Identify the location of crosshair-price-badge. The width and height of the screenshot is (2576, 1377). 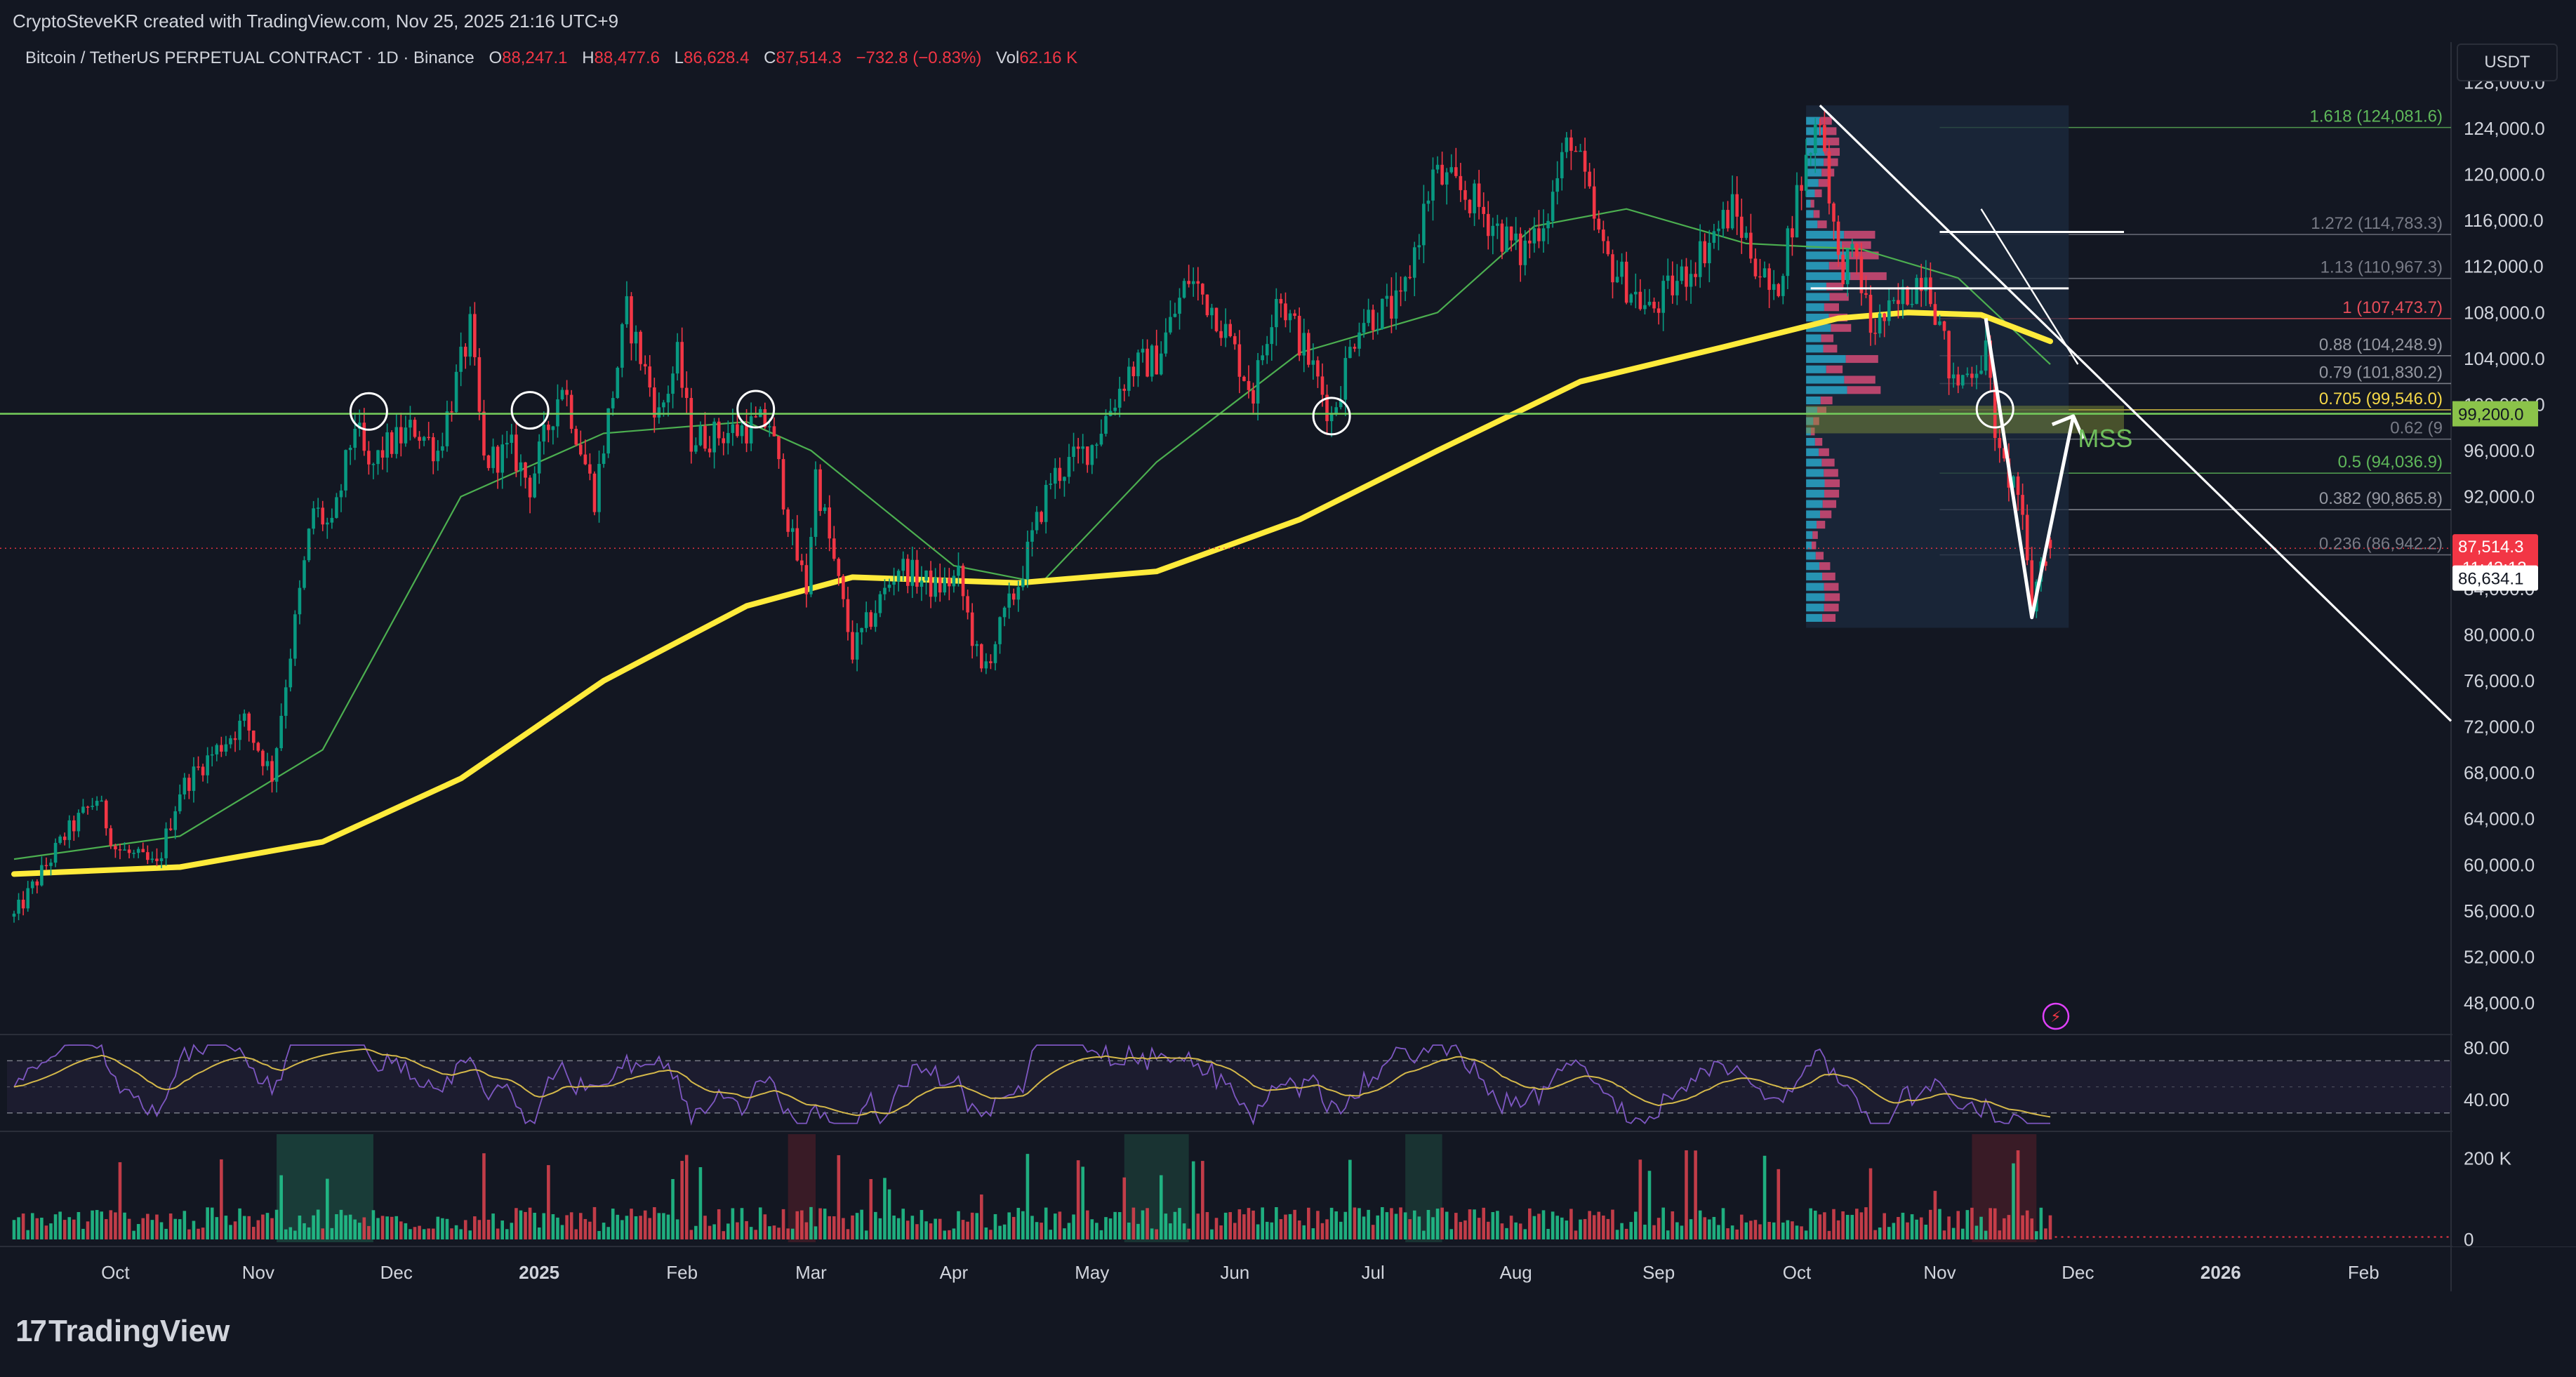
(2495, 578).